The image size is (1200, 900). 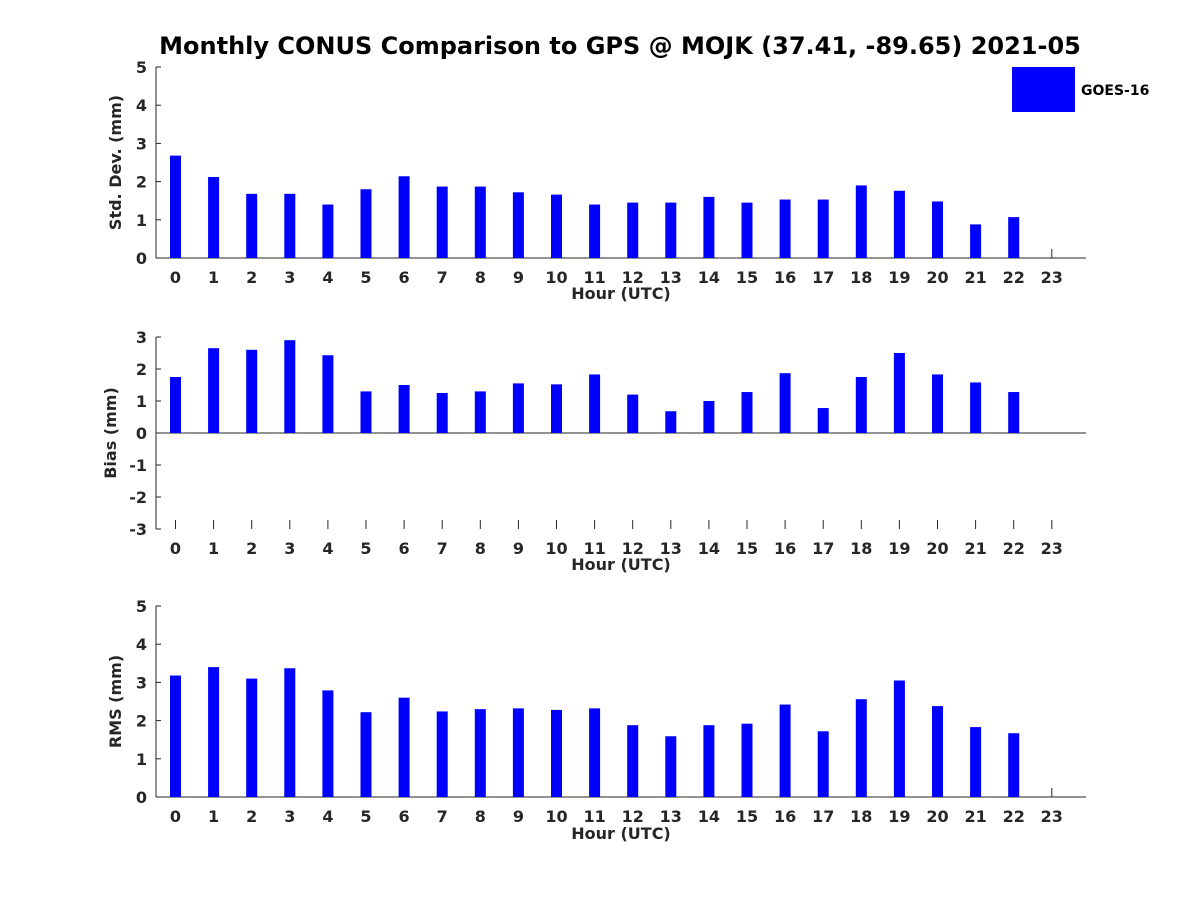 What do you see at coordinates (138, 465) in the screenshot?
I see `y-tick-label: -1` at bounding box center [138, 465].